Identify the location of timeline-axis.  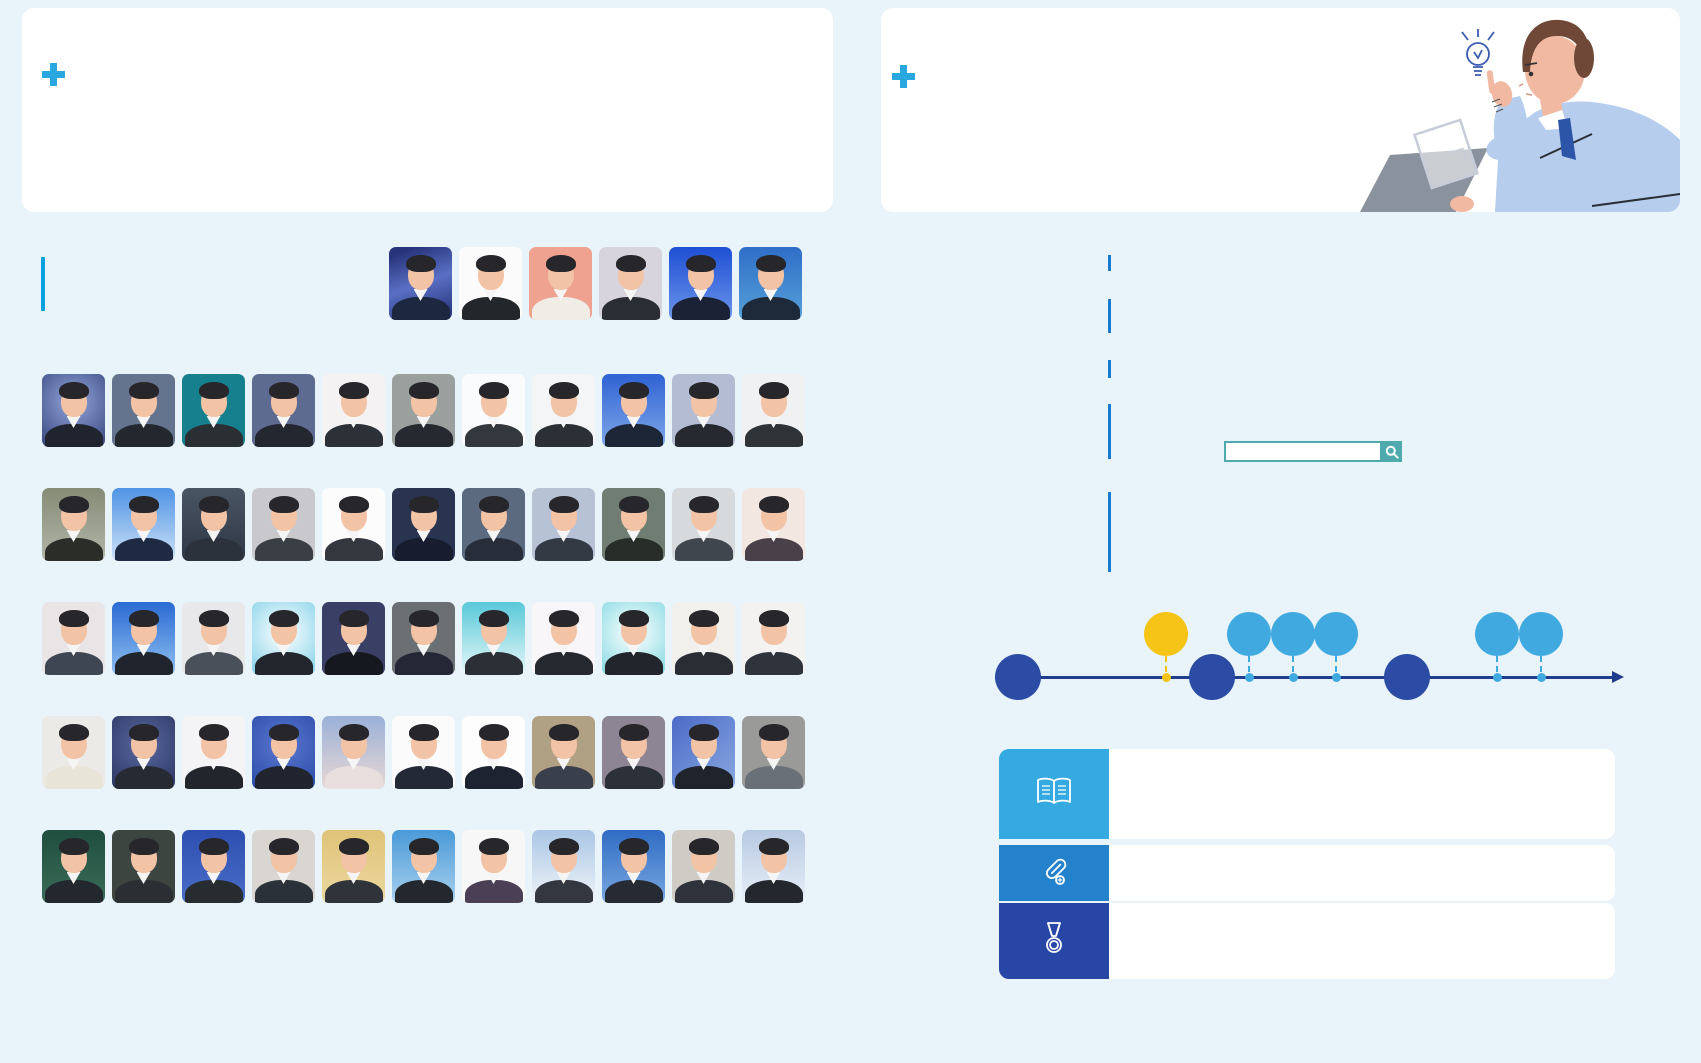
(1303, 677).